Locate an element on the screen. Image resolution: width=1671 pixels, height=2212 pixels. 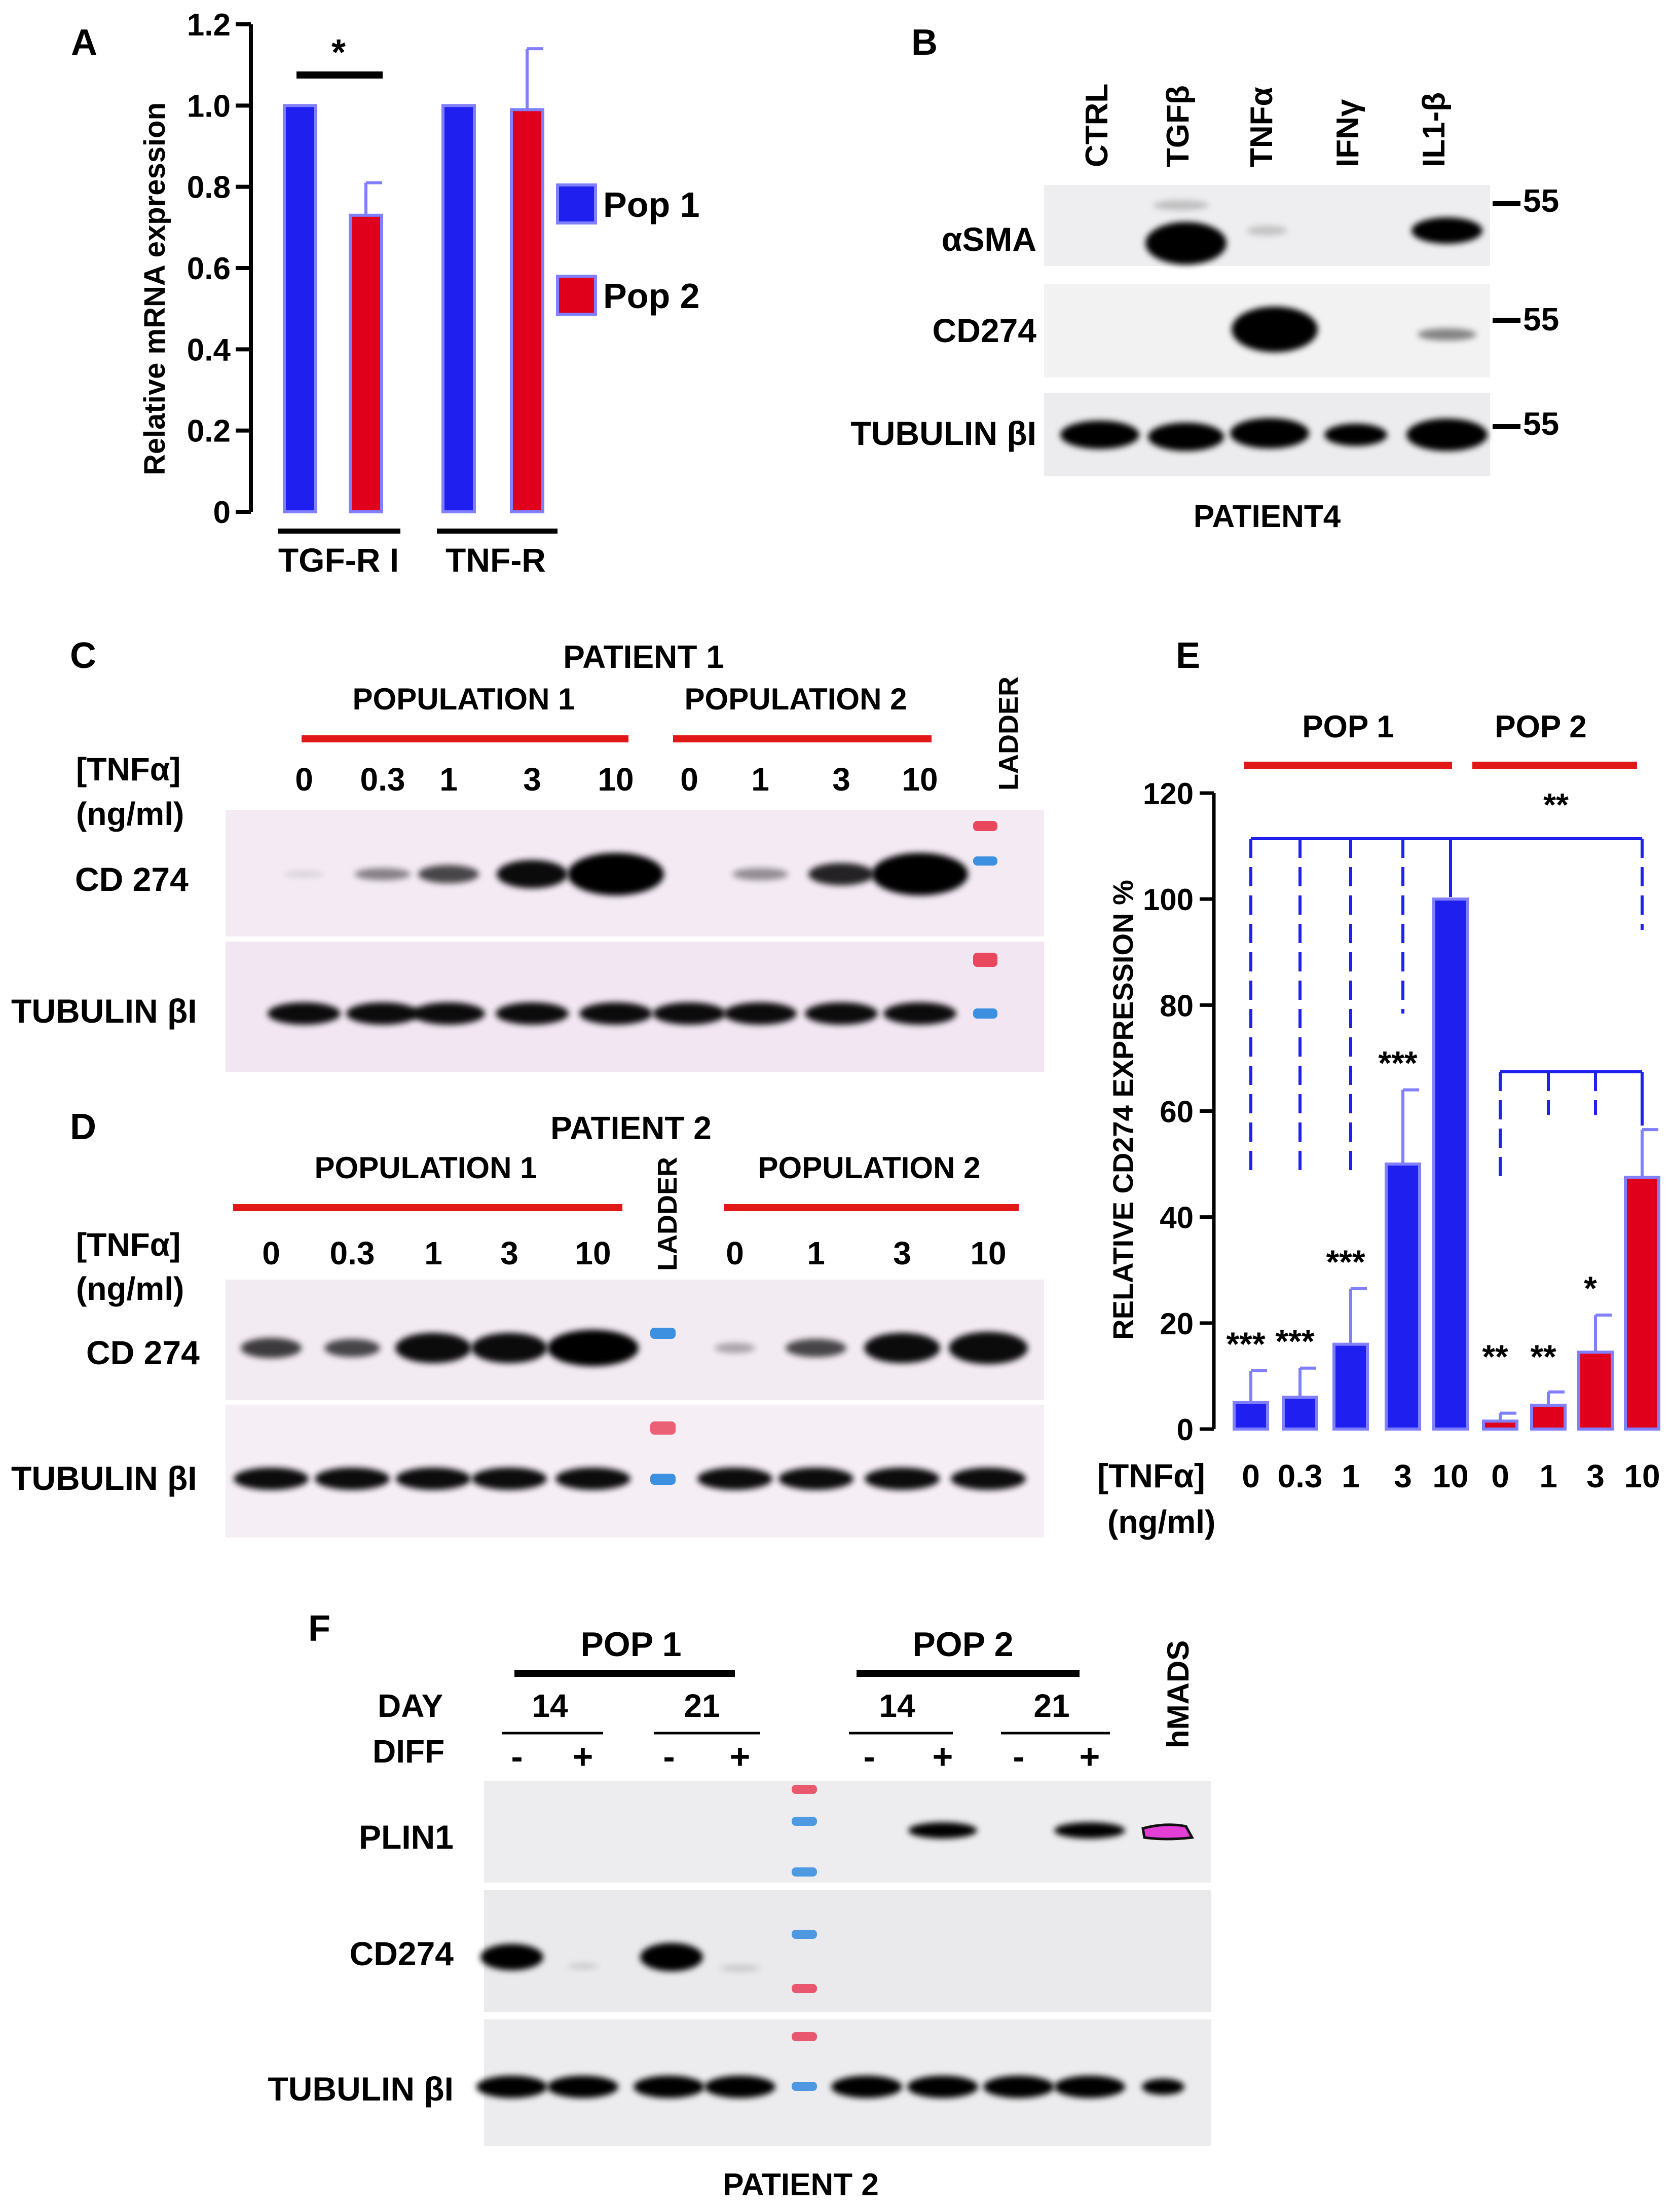
panel-d-pop1-label: POPULATION 1 is located at coordinates (426, 1168).